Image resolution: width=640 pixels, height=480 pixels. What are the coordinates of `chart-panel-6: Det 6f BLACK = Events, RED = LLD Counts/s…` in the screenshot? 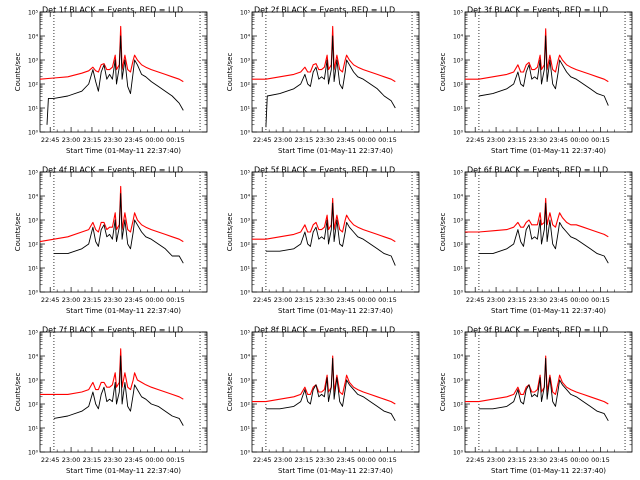 It's located at (536, 240).